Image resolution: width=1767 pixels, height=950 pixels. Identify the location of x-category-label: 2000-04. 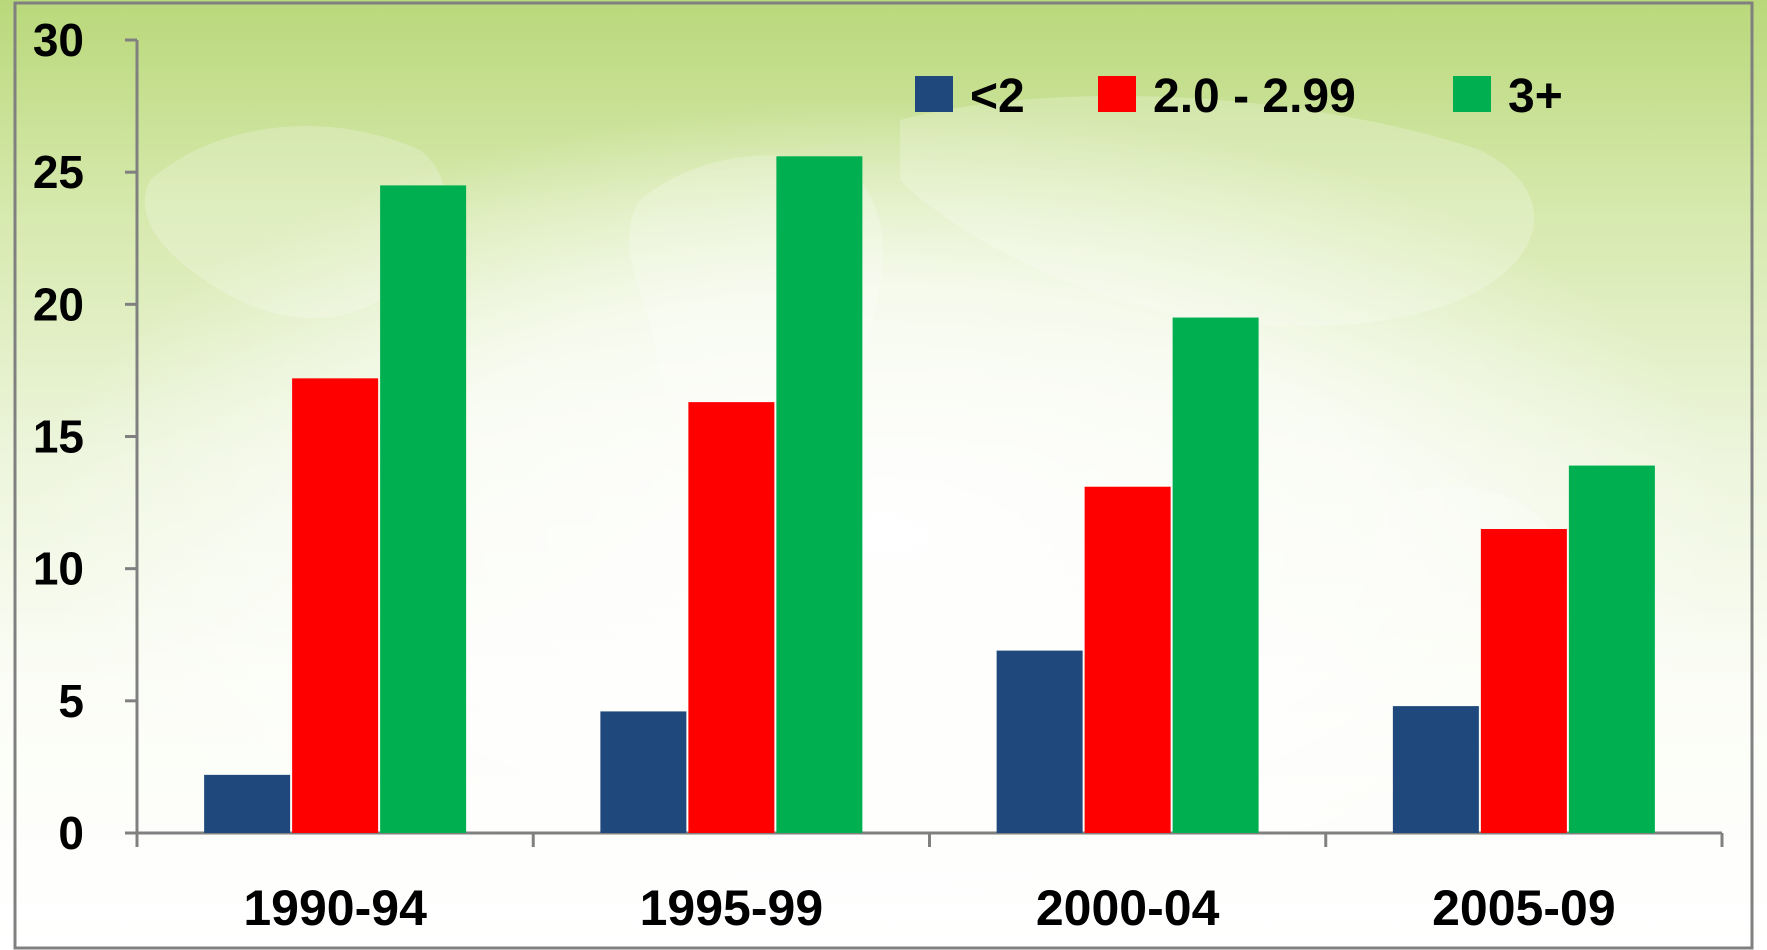
(1128, 908).